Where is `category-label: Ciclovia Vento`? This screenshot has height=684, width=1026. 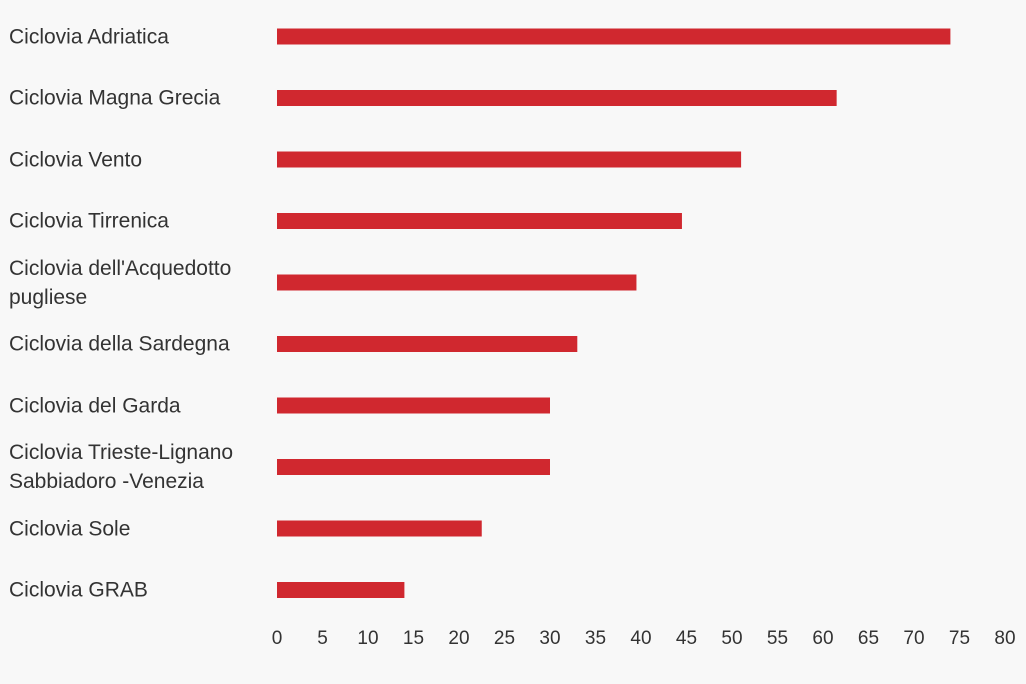 category-label: Ciclovia Vento is located at coordinates (76, 159).